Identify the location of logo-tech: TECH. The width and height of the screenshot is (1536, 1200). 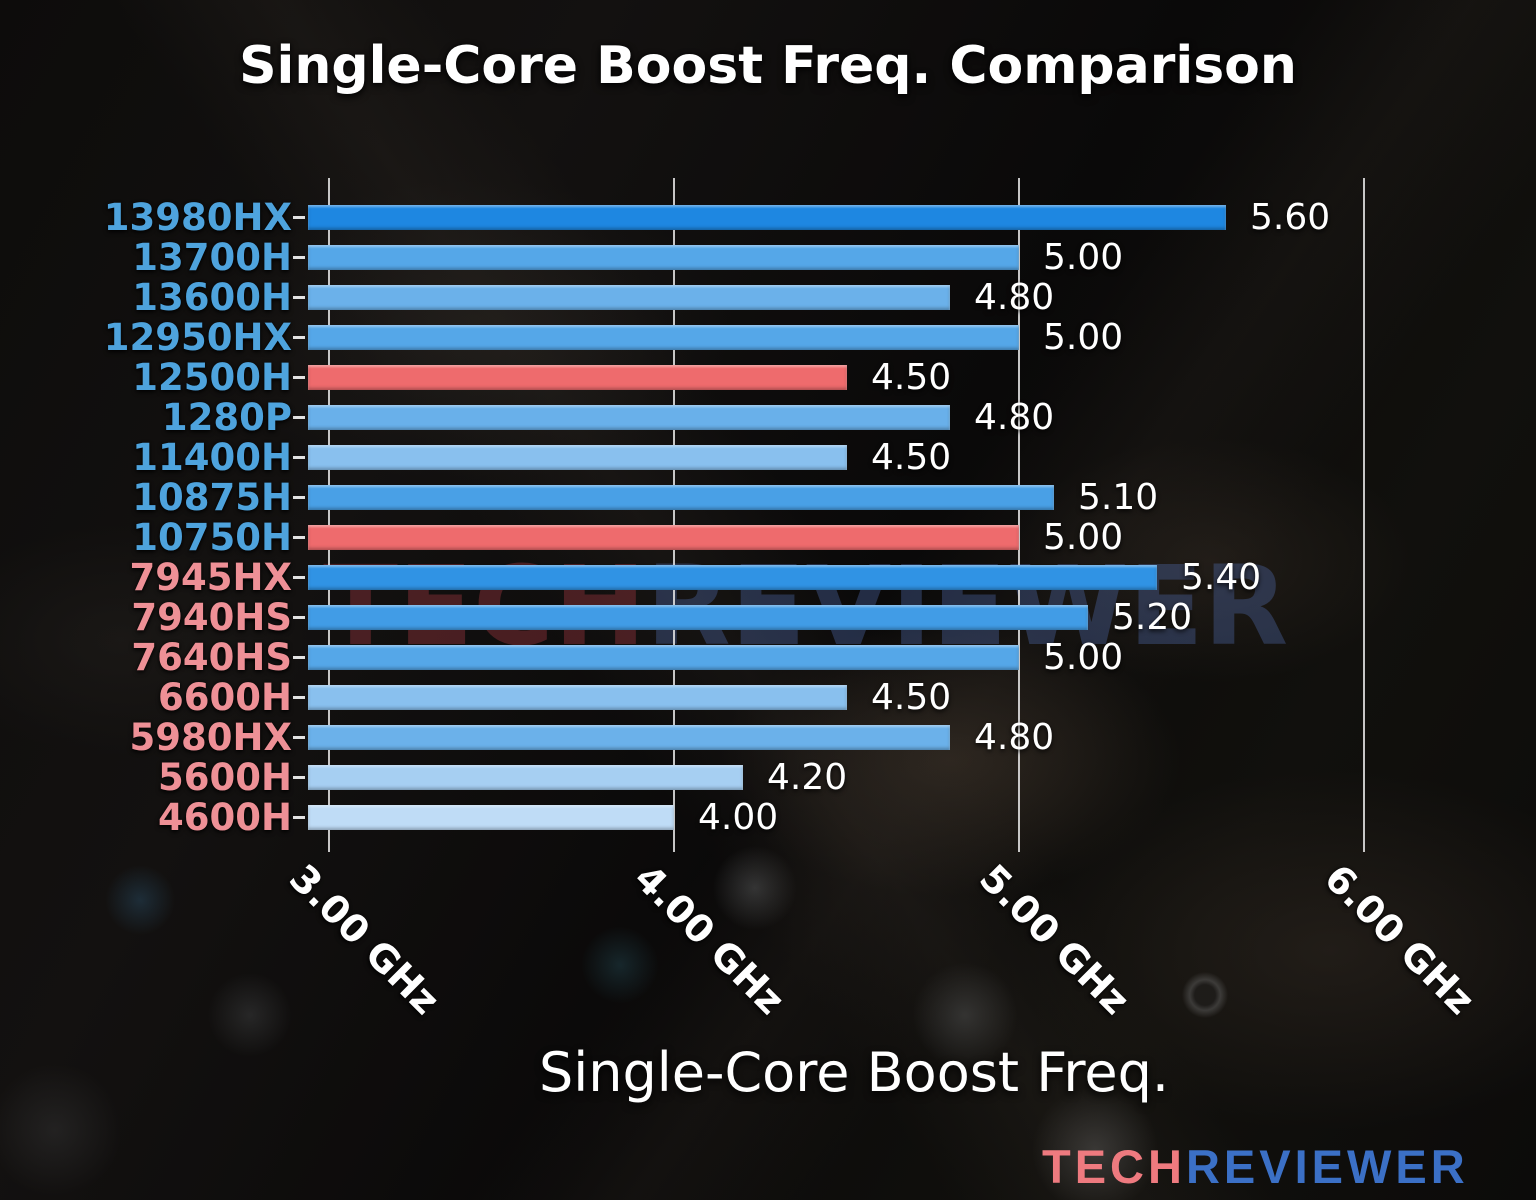
(1114, 1166).